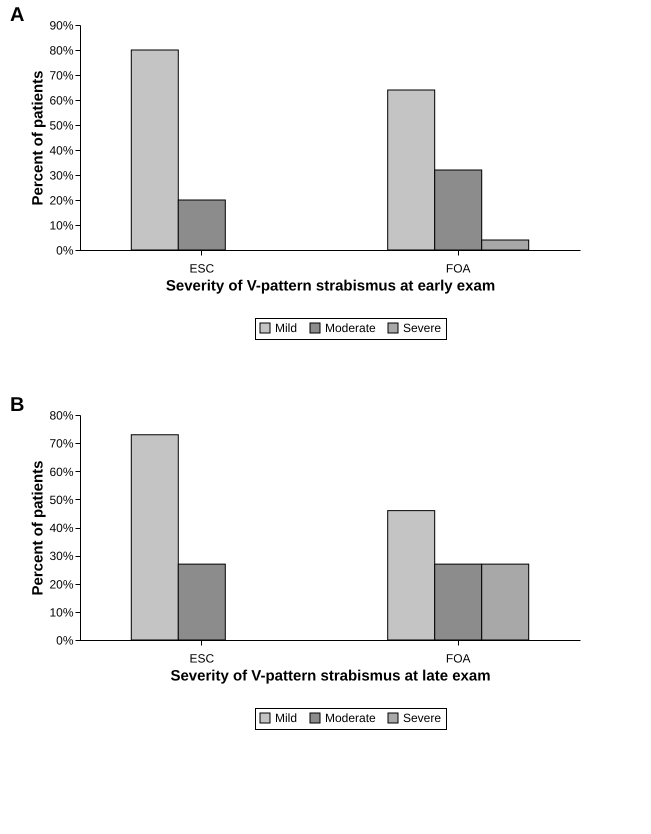 The height and width of the screenshot is (834, 651). Describe the element at coordinates (330, 676) in the screenshot. I see `x-axis-title: Severity of V-pattern strabismus at late exam` at that location.